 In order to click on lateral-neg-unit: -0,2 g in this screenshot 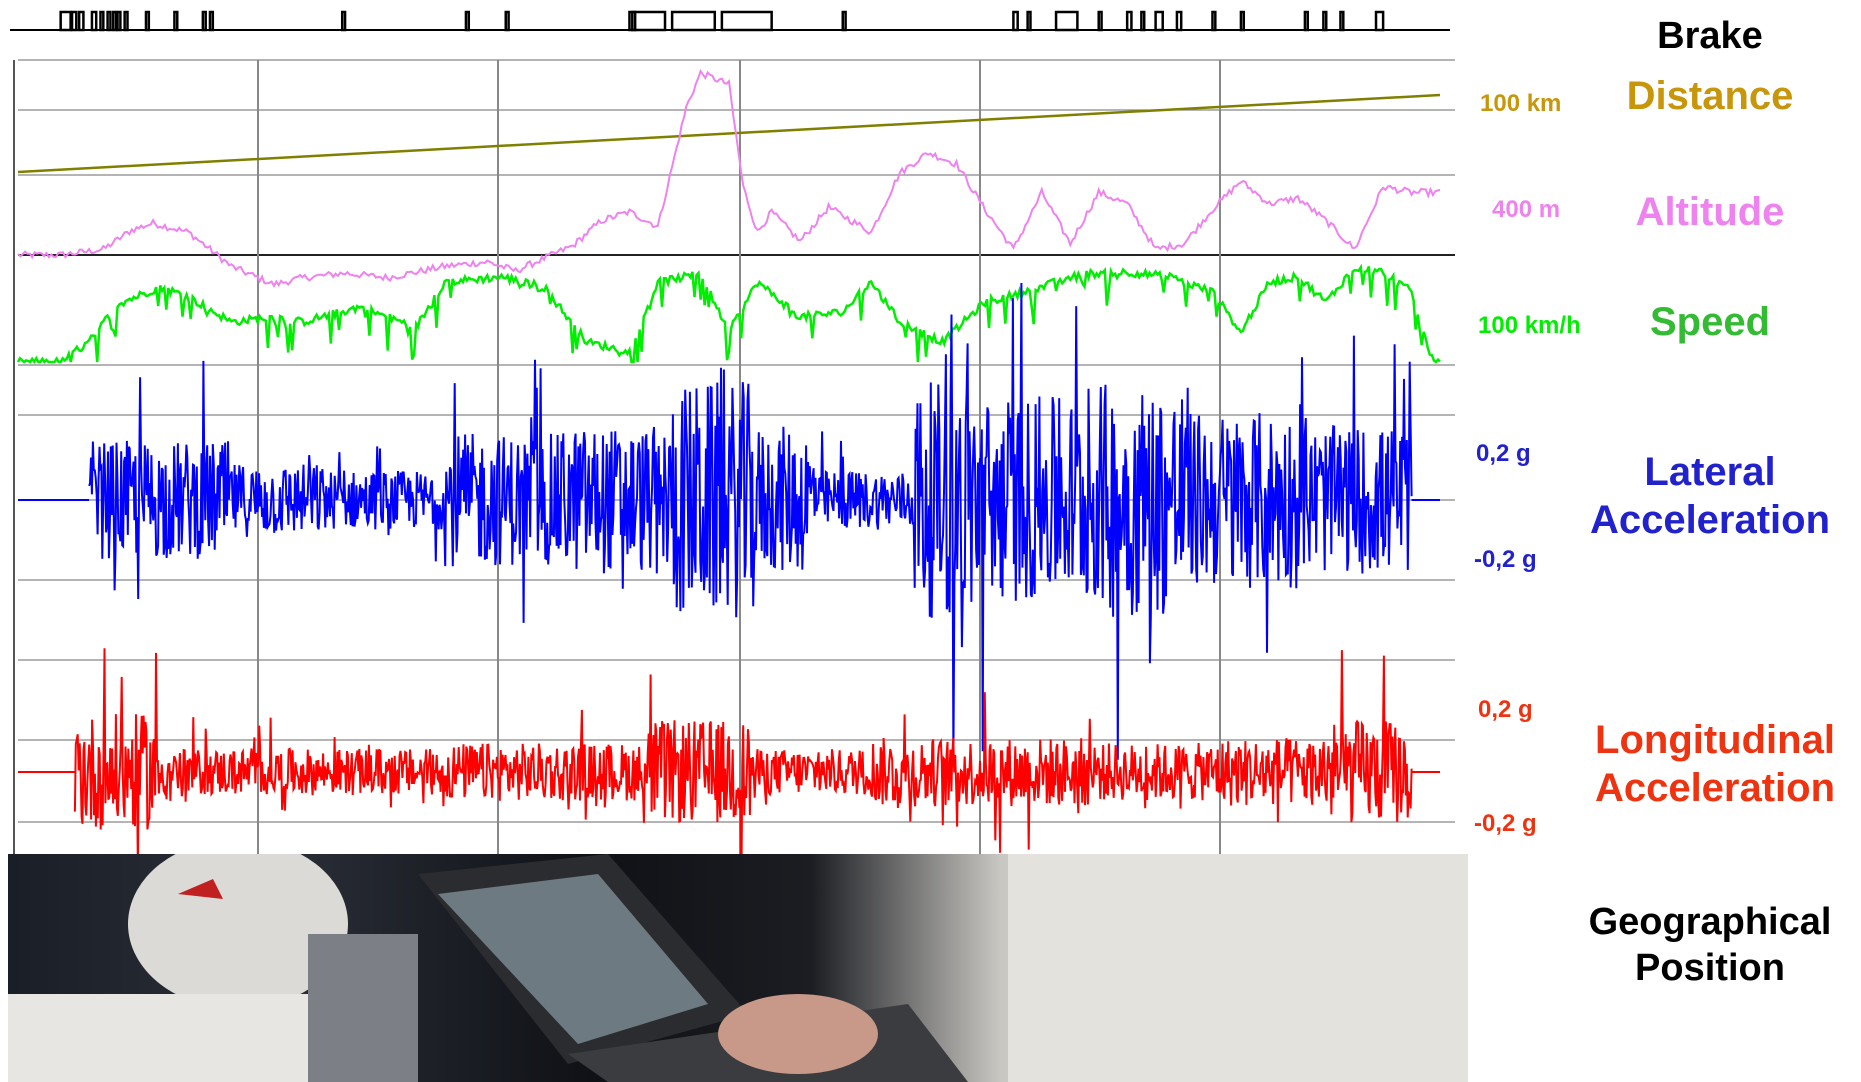, I will do `click(1505, 559)`.